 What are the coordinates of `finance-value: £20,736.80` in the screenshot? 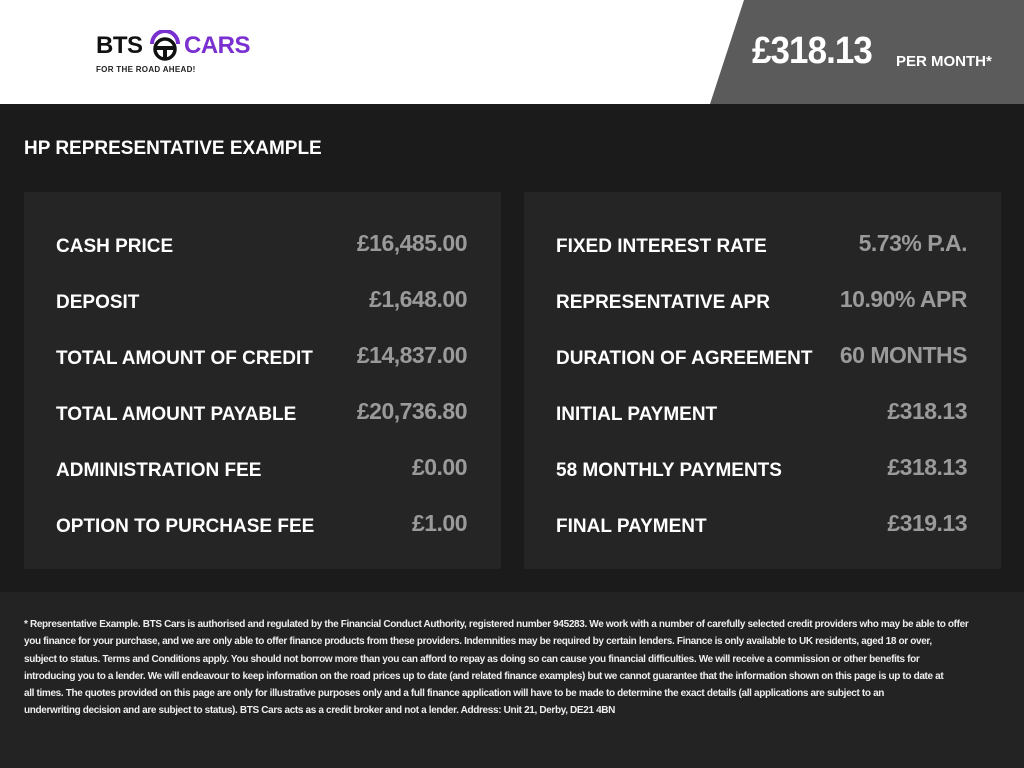 It's located at (412, 411).